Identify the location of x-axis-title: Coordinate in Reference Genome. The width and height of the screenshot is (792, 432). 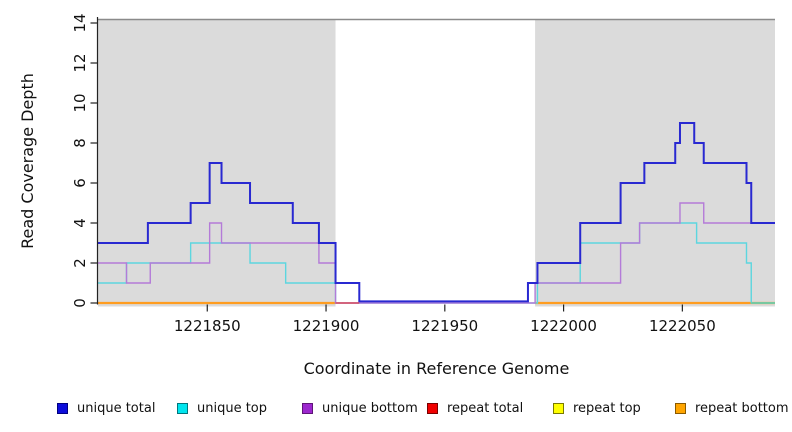
(436, 368).